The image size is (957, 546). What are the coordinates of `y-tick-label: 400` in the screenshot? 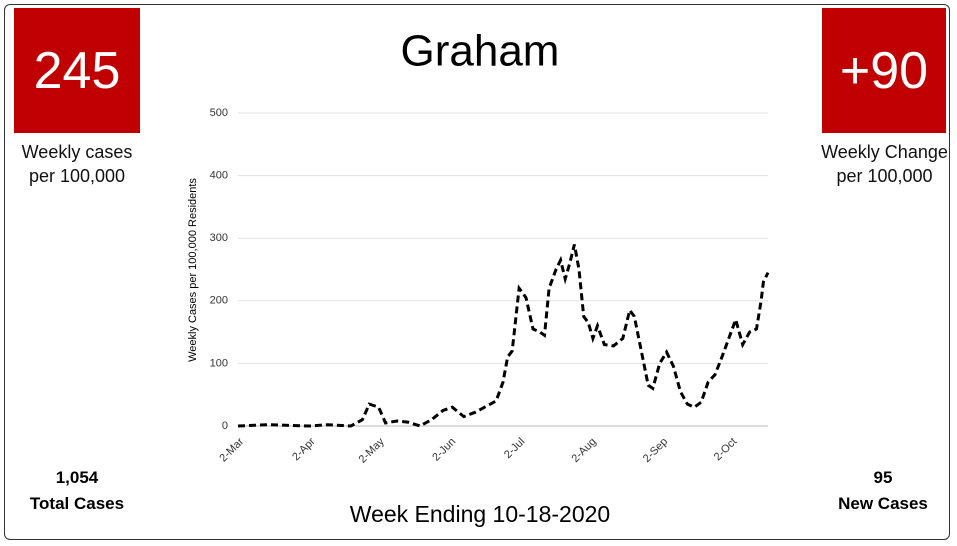 It's located at (219, 176).